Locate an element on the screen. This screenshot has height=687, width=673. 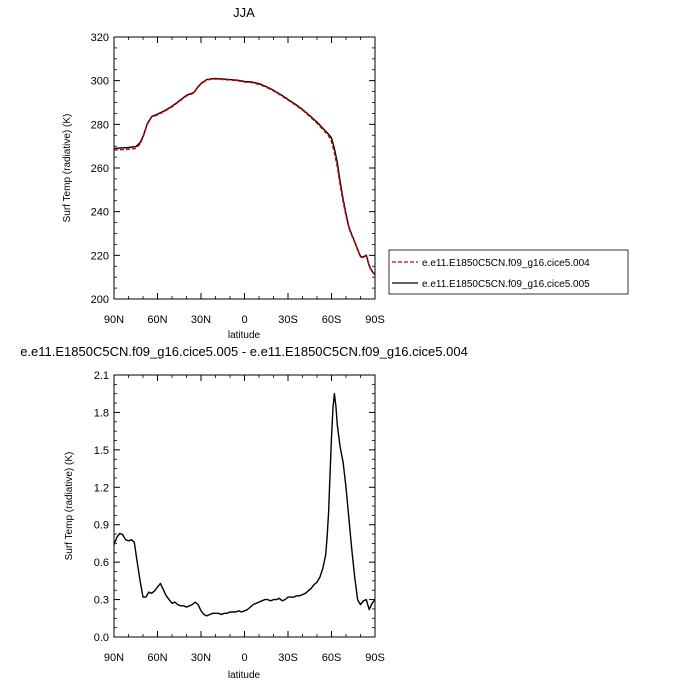
top-plot-area is located at coordinates (244, 176).